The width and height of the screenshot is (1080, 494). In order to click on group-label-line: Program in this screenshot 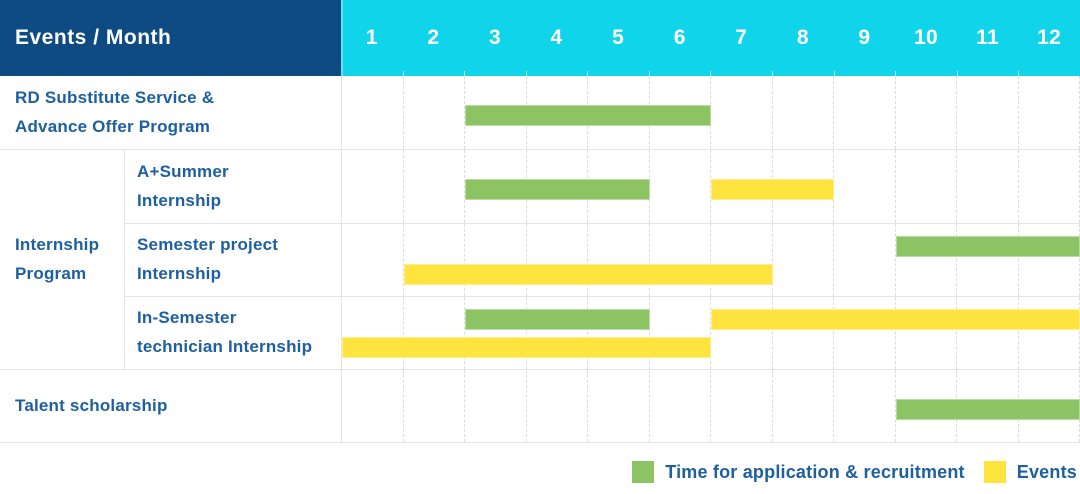, I will do `click(51, 273)`.